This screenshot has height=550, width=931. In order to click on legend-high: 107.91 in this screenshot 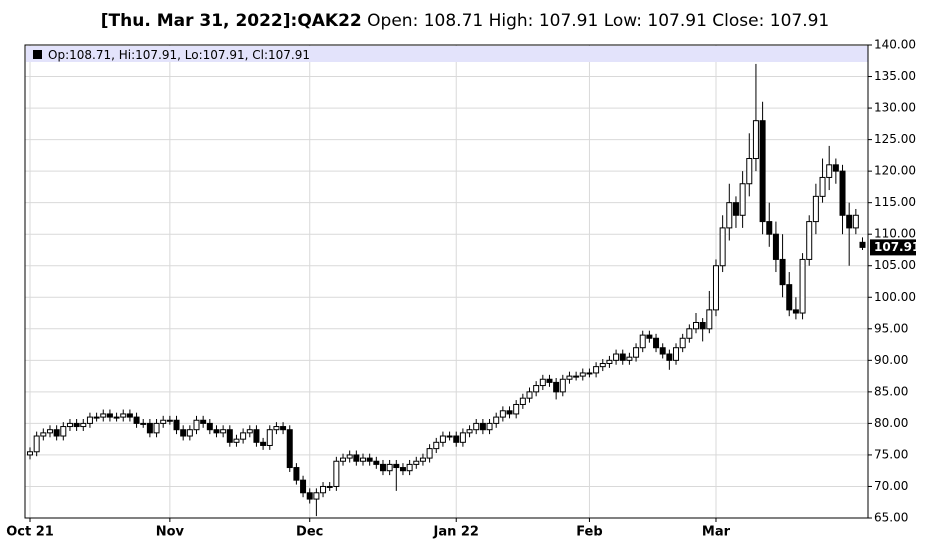, I will do `click(156, 55)`.